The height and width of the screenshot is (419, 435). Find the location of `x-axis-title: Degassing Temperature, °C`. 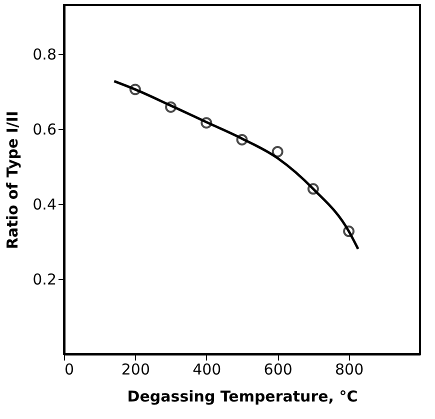

x-axis-title: Degassing Temperature, °C is located at coordinates (242, 397).